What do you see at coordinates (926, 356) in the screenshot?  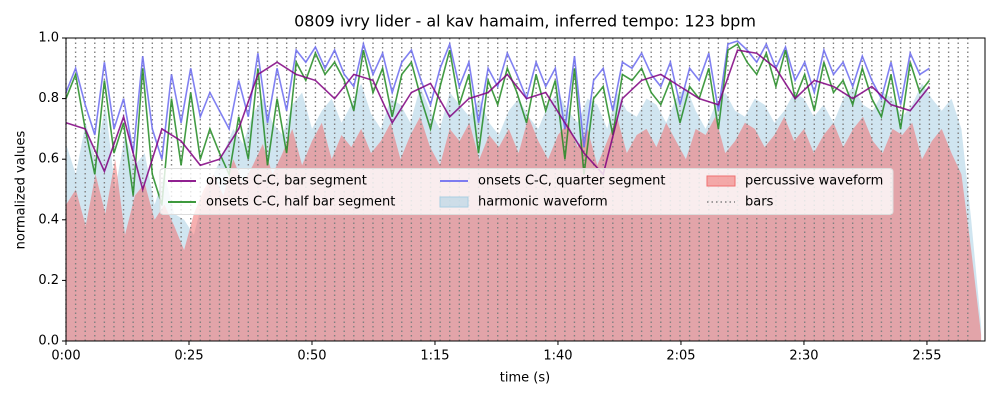 I see `x-tick-label: 2:55` at bounding box center [926, 356].